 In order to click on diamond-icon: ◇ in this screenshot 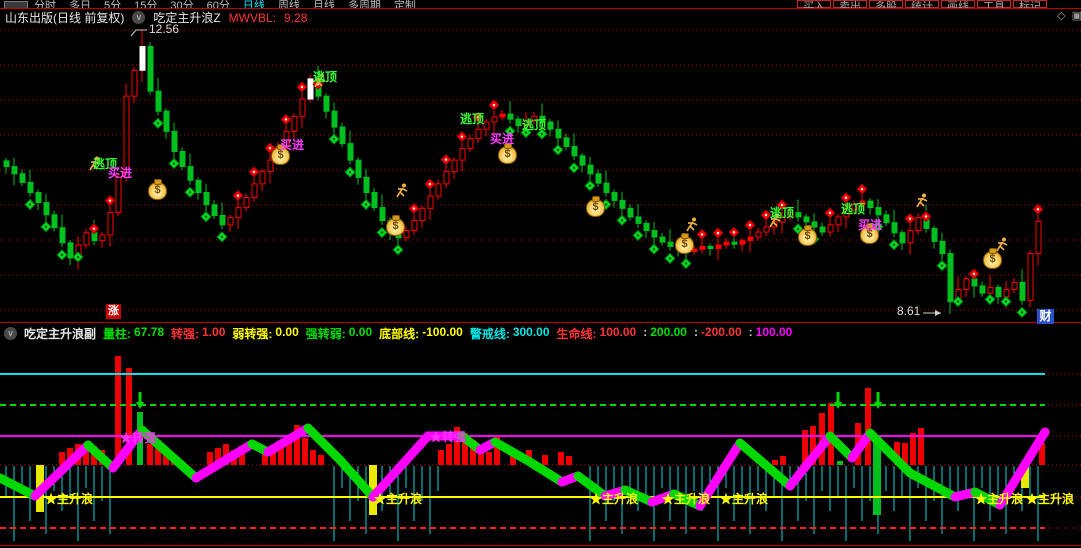, I will do `click(1061, 16)`.